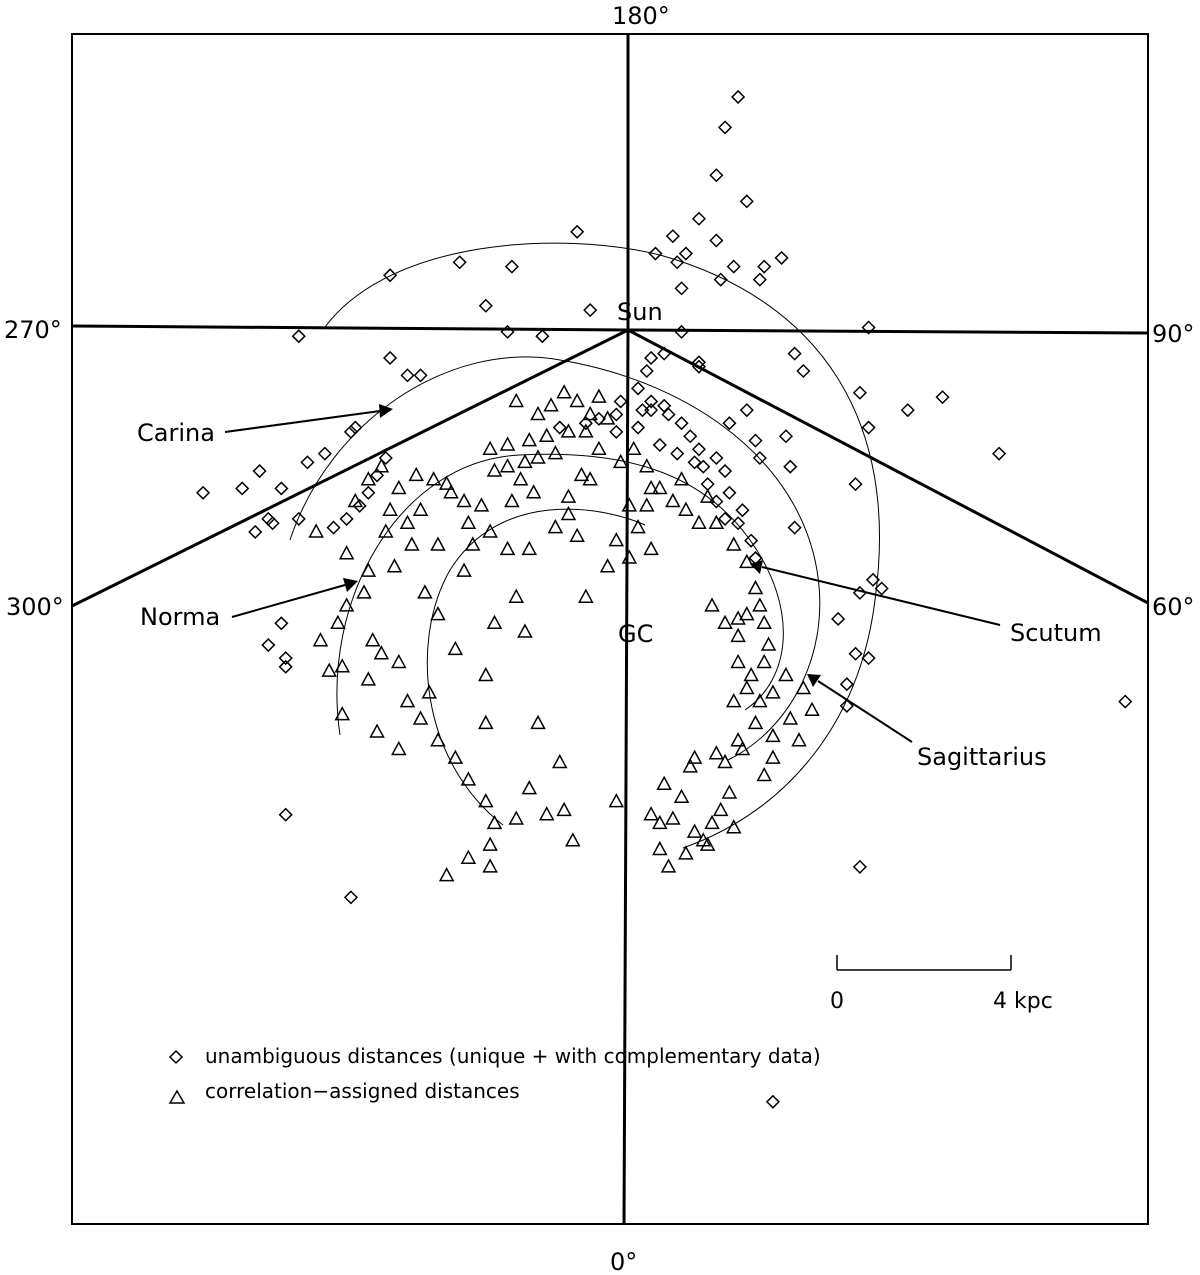 This screenshot has width=1200, height=1275. Describe the element at coordinates (1173, 334) in the screenshot. I see `longitude-label-90: 90°` at that location.